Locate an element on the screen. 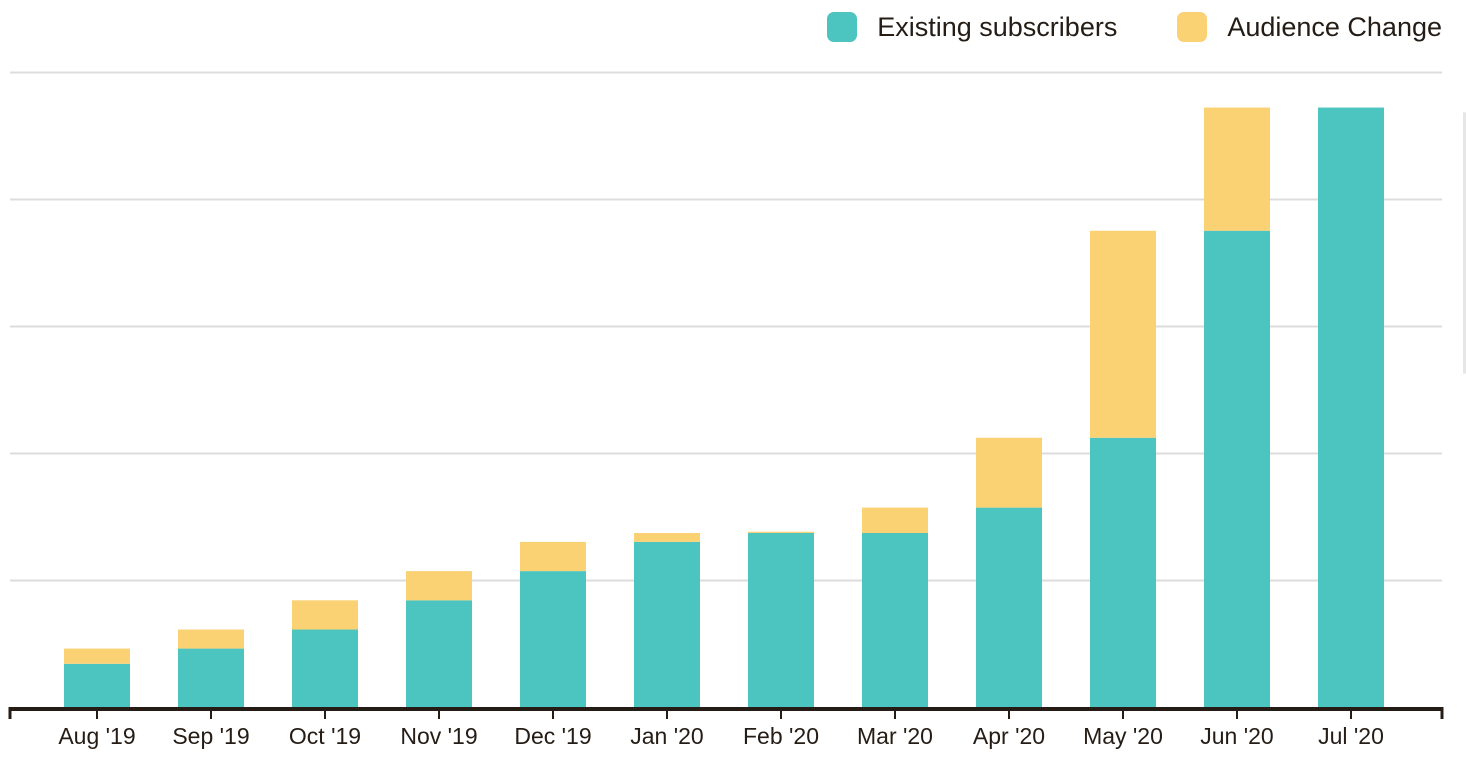 This screenshot has height=764, width=1466. x-tick-label: Feb '20 is located at coordinates (781, 736).